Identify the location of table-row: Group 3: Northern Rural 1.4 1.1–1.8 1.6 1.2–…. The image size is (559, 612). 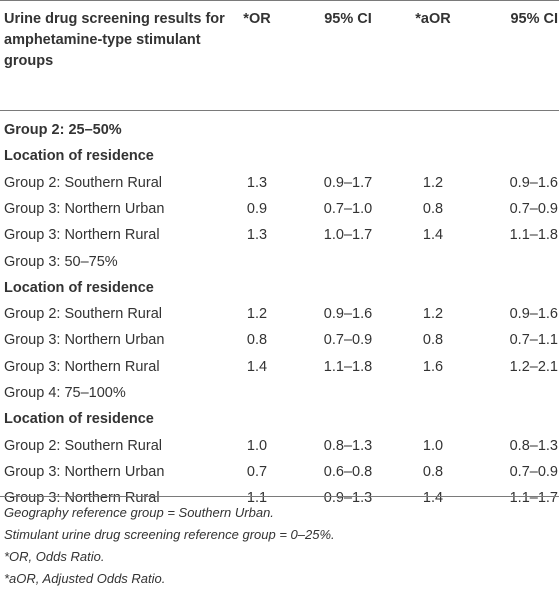
(279, 367).